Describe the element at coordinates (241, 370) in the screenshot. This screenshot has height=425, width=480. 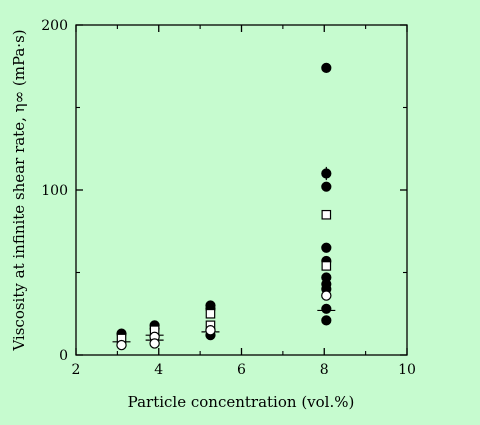
I see `x-tick-label: 6` at that location.